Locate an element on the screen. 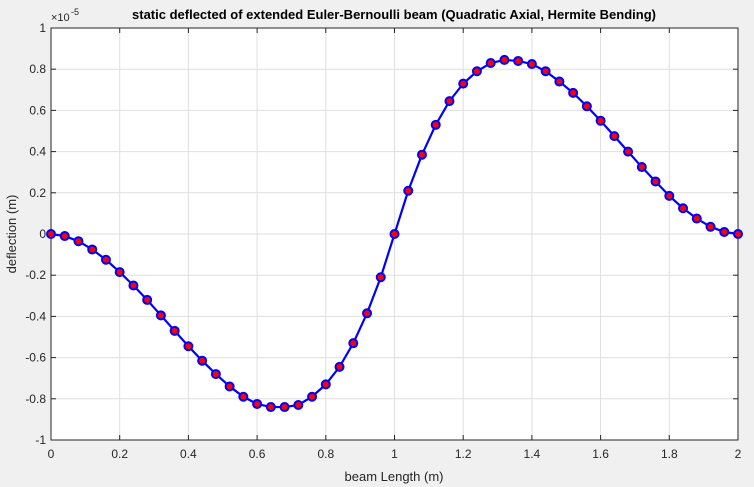 The height and width of the screenshot is (487, 754). x-tick-labels: 0 0.2 0.4 0.6 0.8 1 1.2 1.4 1.6 1.8 2 is located at coordinates (395, 454).